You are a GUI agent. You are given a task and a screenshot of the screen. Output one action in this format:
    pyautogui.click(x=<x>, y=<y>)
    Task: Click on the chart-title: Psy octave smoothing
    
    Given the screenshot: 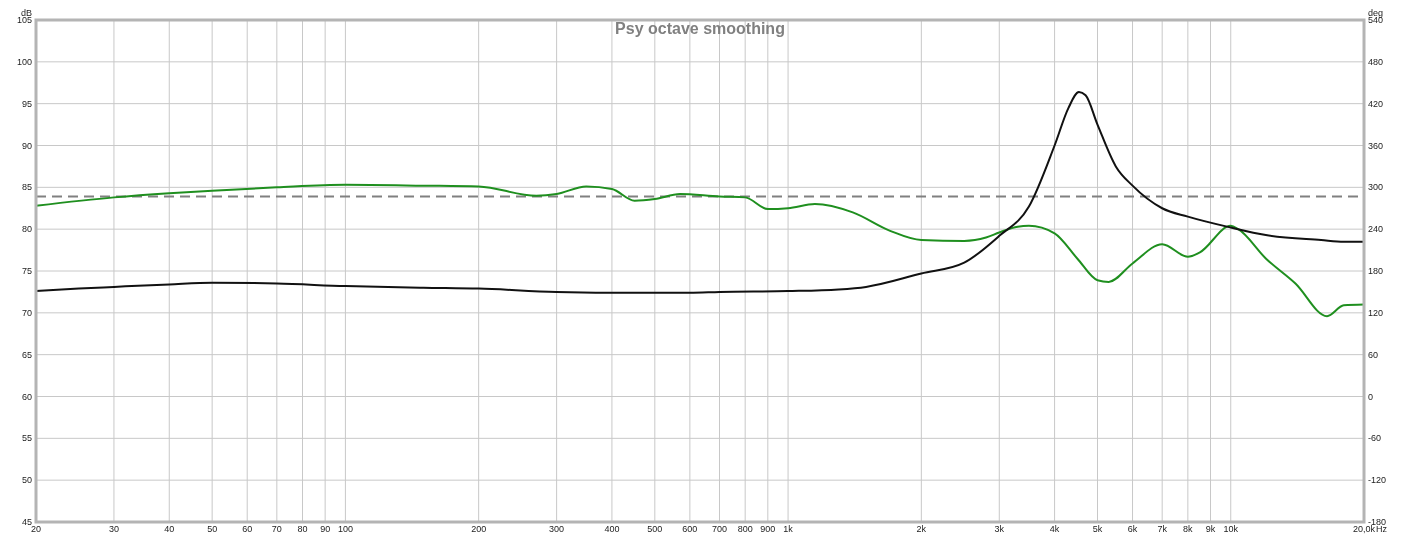 What is the action you would take?
    pyautogui.click(x=700, y=28)
    